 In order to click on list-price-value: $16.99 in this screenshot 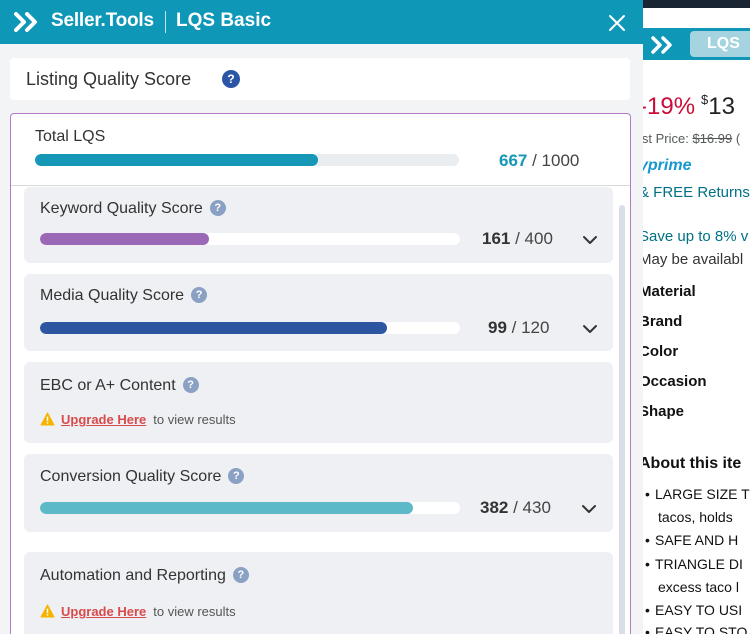, I will do `click(712, 138)`.